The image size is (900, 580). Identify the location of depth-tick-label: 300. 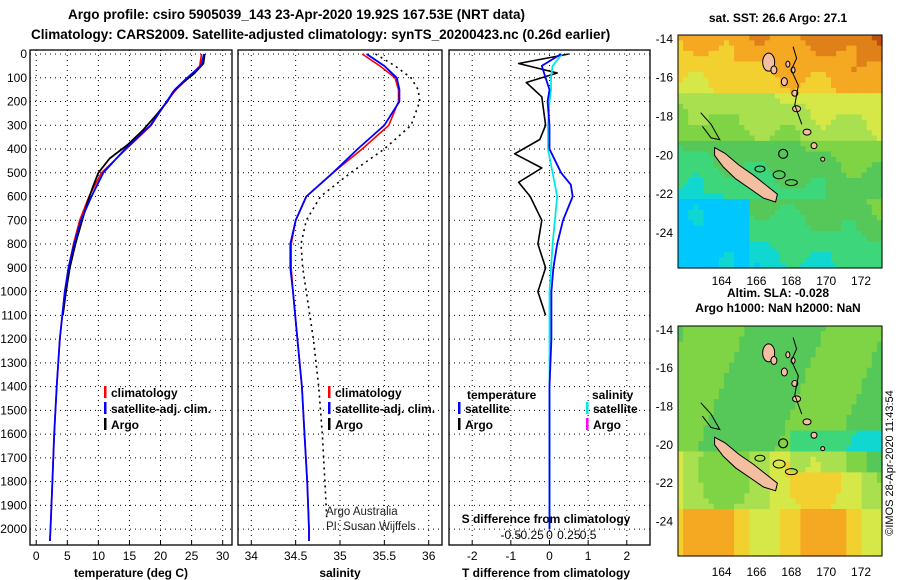
(17, 125).